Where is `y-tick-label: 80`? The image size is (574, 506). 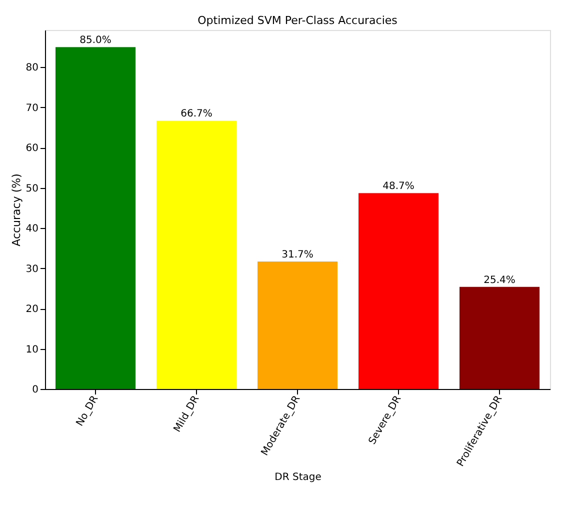 y-tick-label: 80 is located at coordinates (32, 68).